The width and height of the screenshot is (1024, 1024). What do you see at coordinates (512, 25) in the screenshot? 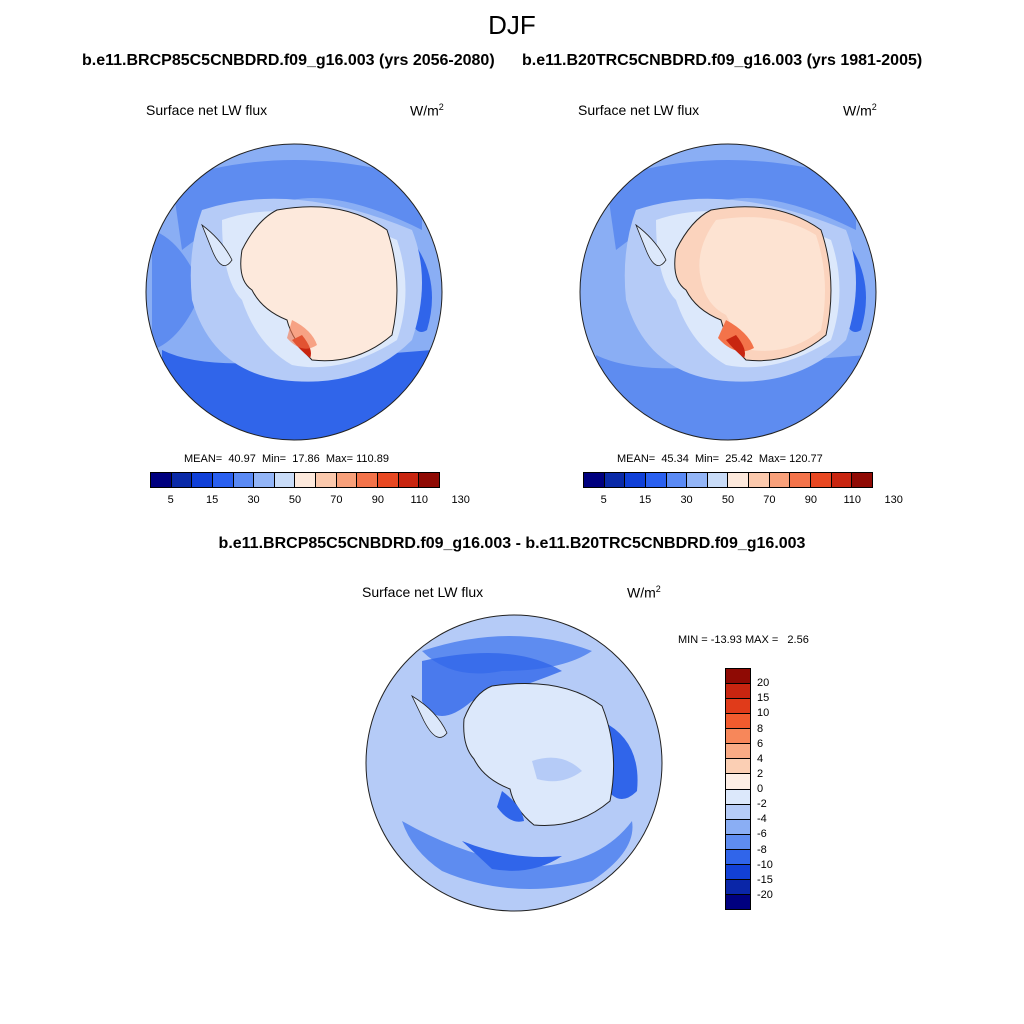
I see `main-title: DJF` at bounding box center [512, 25].